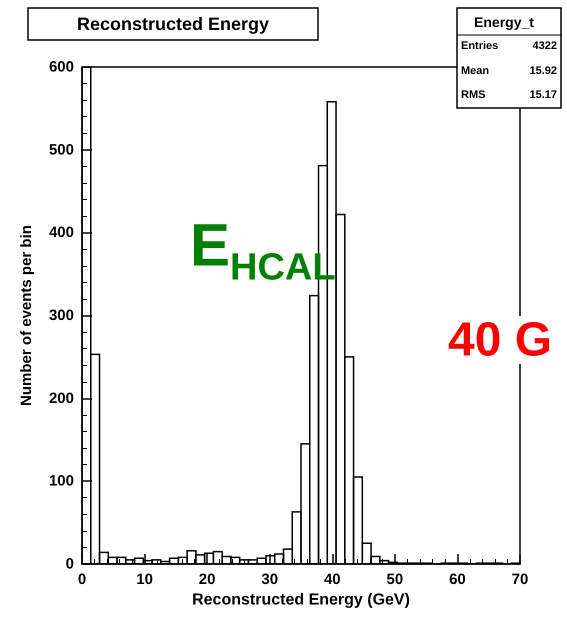  What do you see at coordinates (144, 579) in the screenshot?
I see `x-tick-label: 10` at bounding box center [144, 579].